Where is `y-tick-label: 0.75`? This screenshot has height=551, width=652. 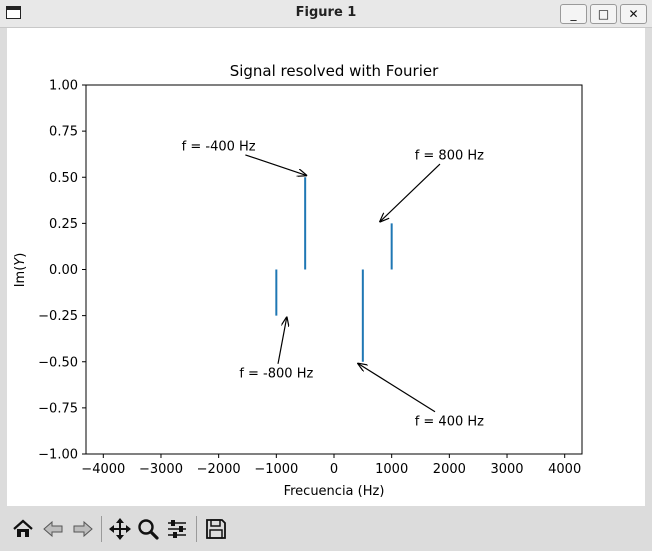
y-tick-label: 0.75 is located at coordinates (63, 132).